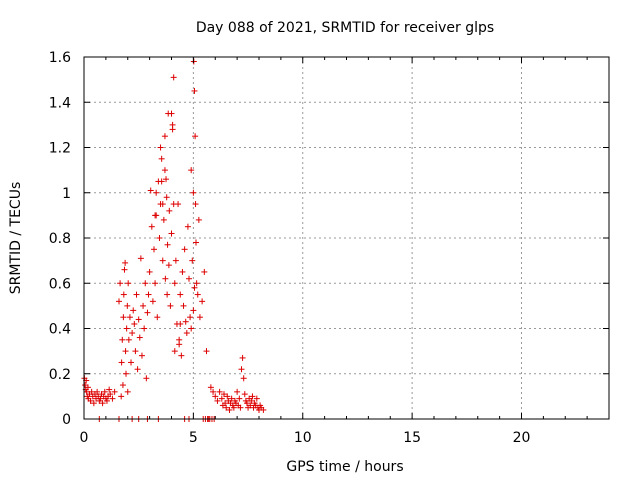 The image size is (640, 480). I want to click on x-tick-label: 15, so click(412, 438).